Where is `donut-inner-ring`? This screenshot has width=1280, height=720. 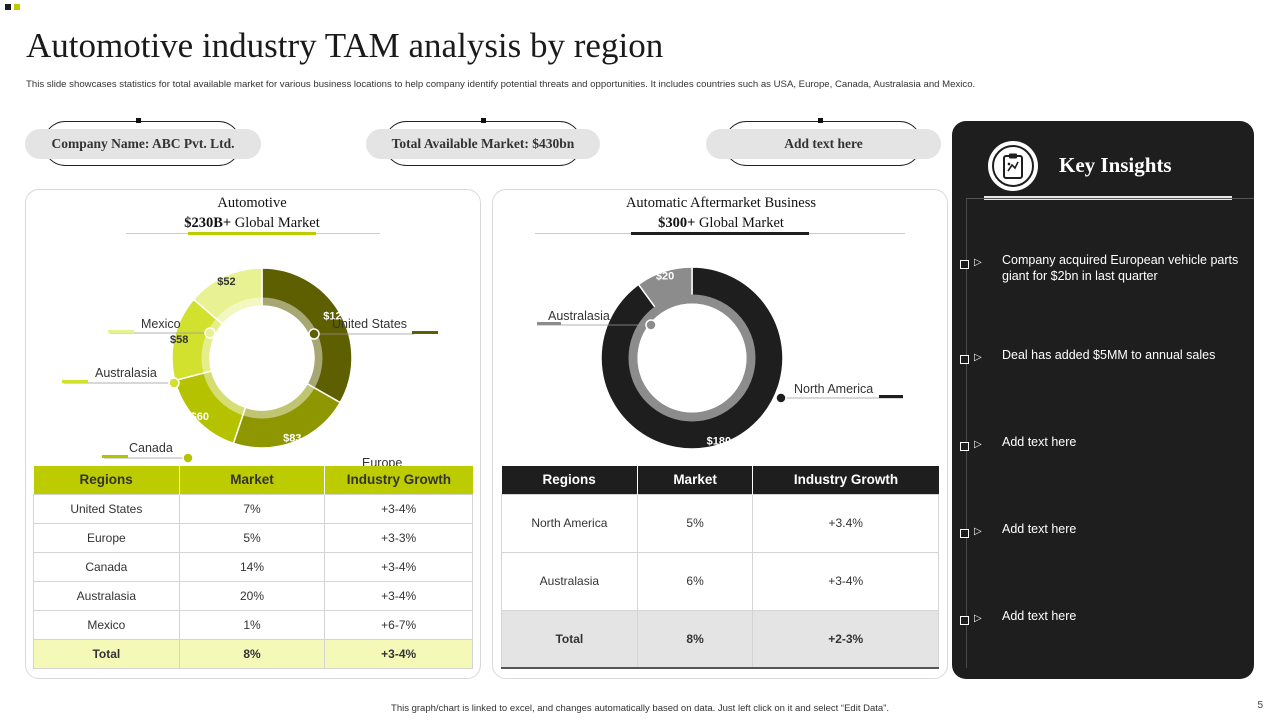
donut-inner-ring is located at coordinates (262, 358).